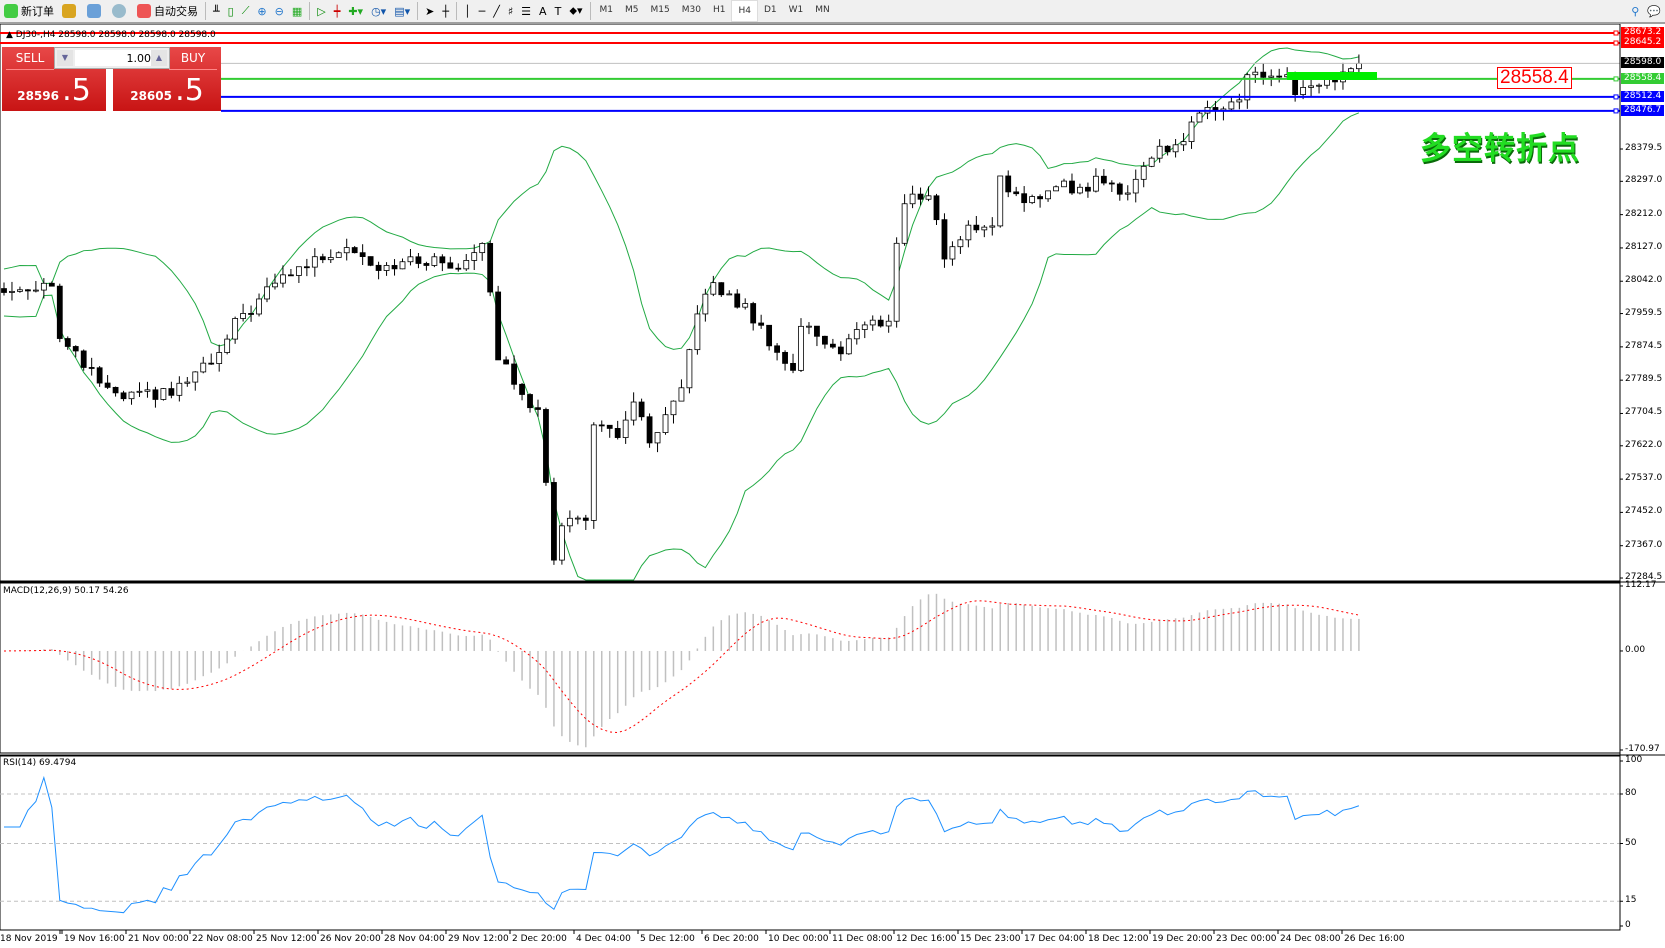 The height and width of the screenshot is (948, 1665). I want to click on zoom-in-icon: ⊕, so click(262, 11).